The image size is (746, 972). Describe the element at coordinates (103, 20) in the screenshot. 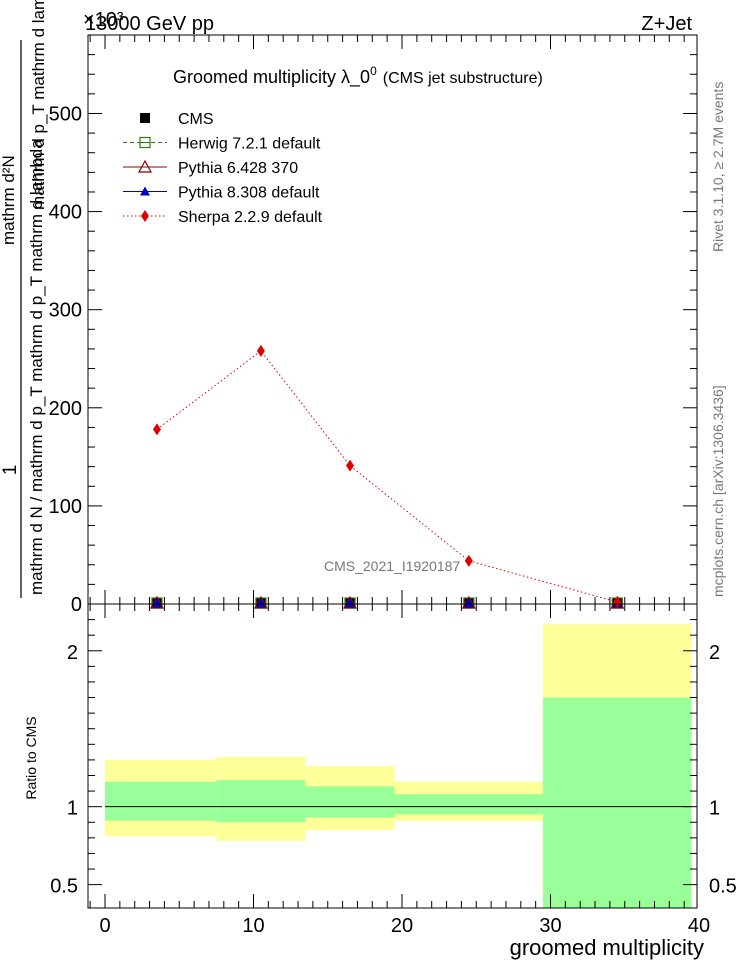

I see `y-multiplier: ×10³` at that location.